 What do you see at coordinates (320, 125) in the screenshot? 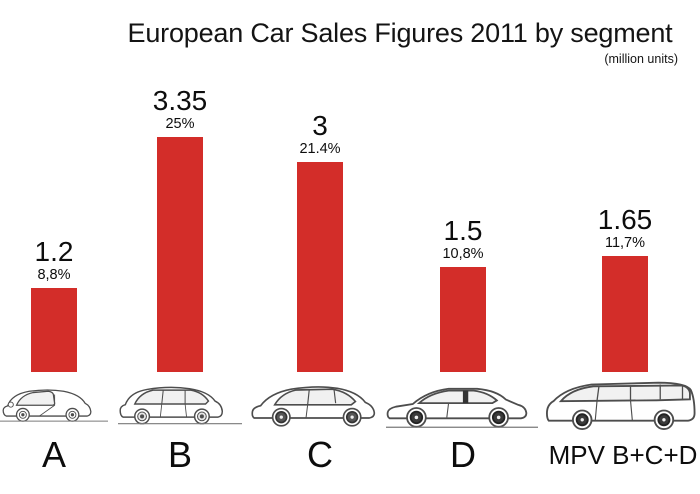
I see `value-label: 3` at bounding box center [320, 125].